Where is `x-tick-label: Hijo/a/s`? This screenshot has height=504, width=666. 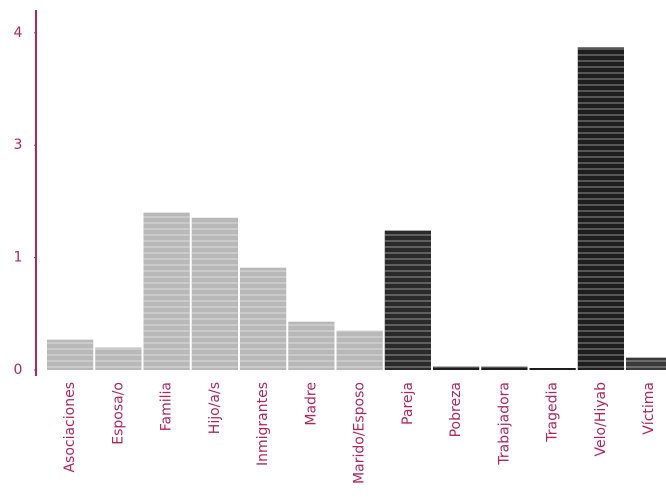 x-tick-label: Hijo/a/s is located at coordinates (215, 408).